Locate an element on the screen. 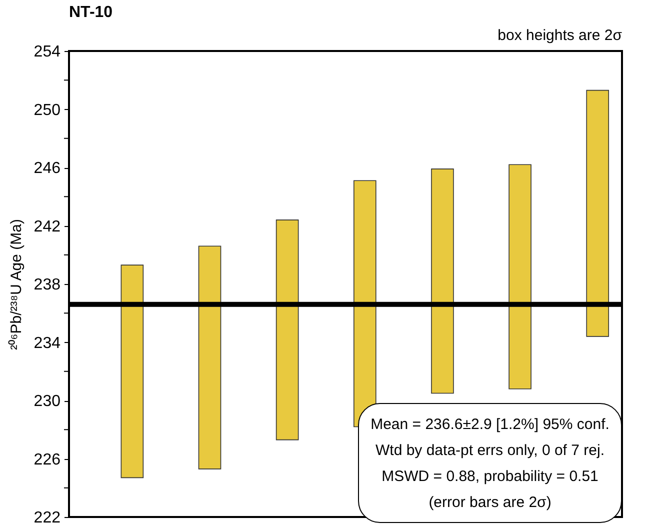  y-tick-label: 230 is located at coordinates (47, 401).